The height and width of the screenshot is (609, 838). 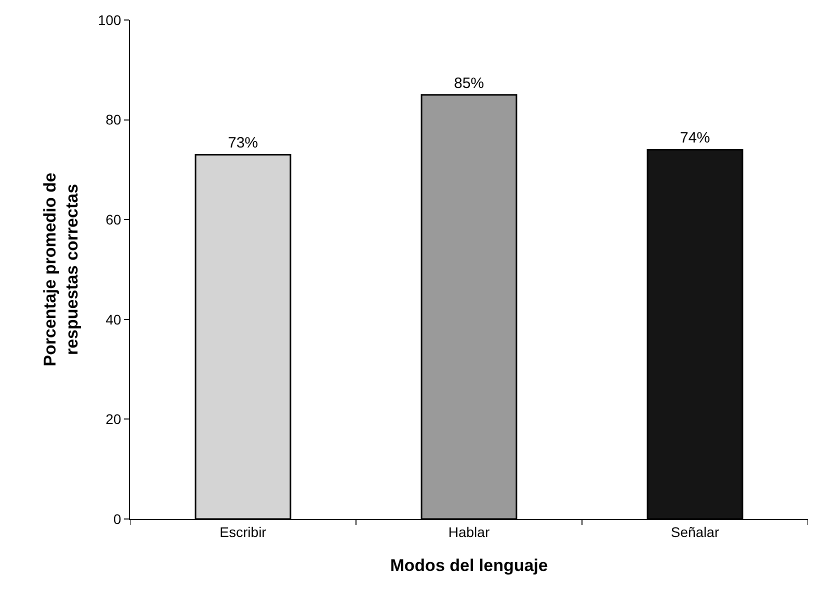 I want to click on y-tick-label: 80, so click(x=114, y=120).